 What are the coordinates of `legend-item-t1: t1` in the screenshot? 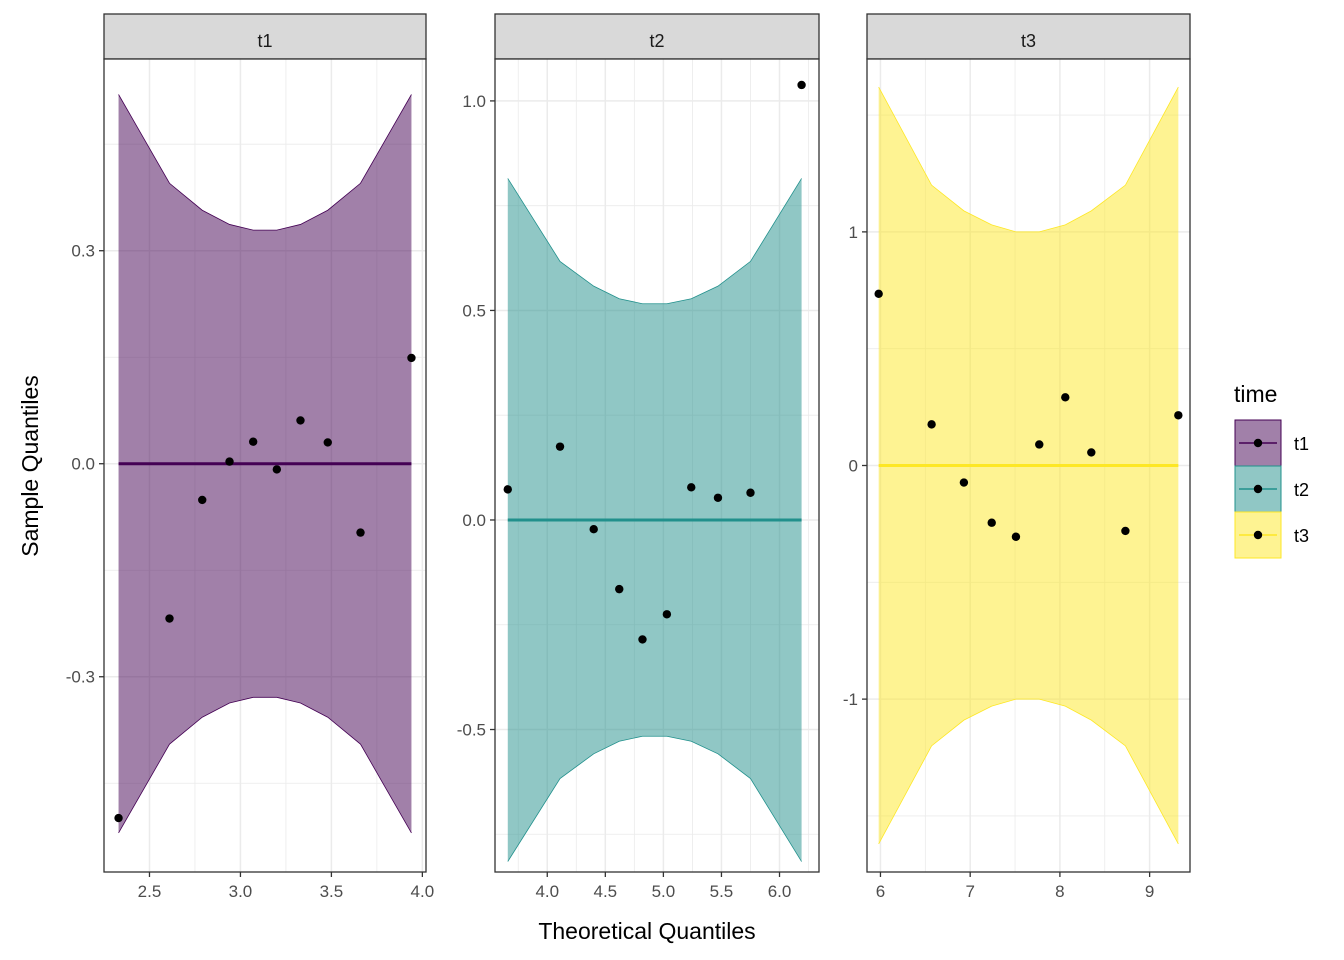 It's located at (1271, 443).